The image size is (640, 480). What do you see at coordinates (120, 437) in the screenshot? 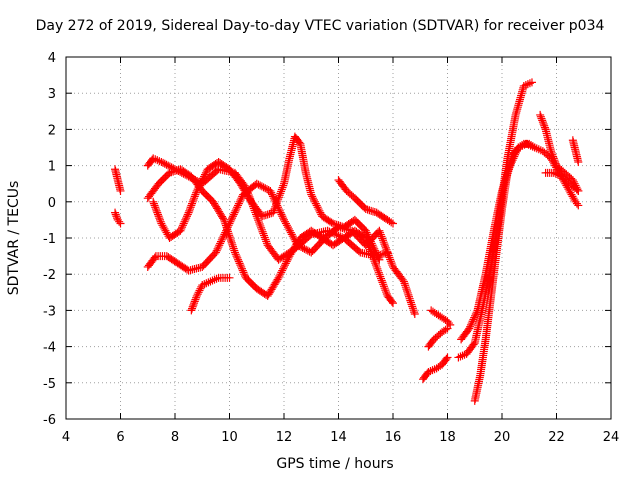
I see `x-tick-label: 6` at bounding box center [120, 437].